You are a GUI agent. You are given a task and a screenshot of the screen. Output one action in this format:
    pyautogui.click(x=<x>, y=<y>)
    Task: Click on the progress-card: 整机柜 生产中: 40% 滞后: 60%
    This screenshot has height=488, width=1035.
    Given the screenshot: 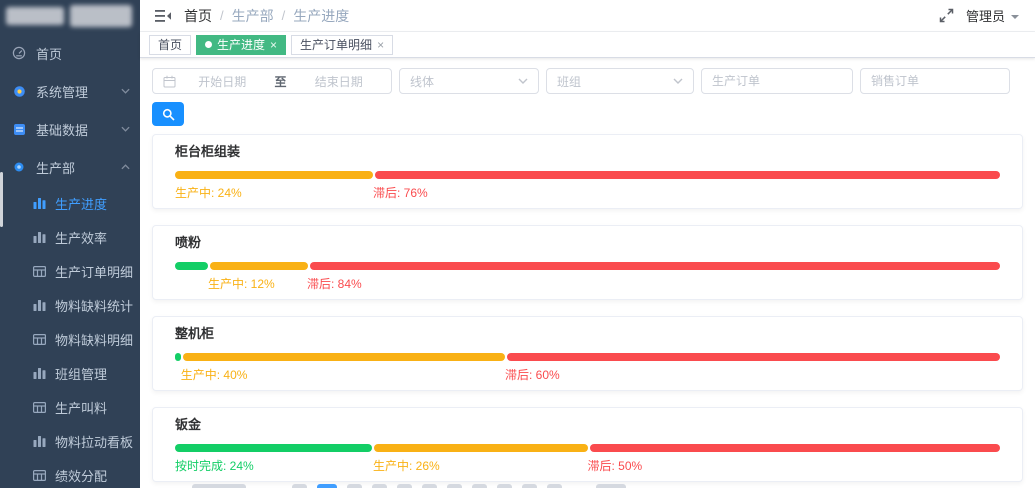 What is the action you would take?
    pyautogui.click(x=587, y=353)
    